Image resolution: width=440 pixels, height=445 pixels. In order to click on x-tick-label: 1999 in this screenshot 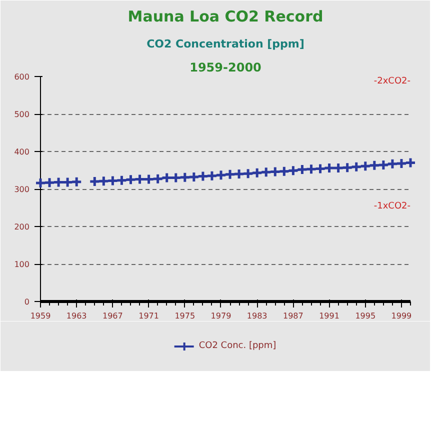, I will do `click(401, 316)`.